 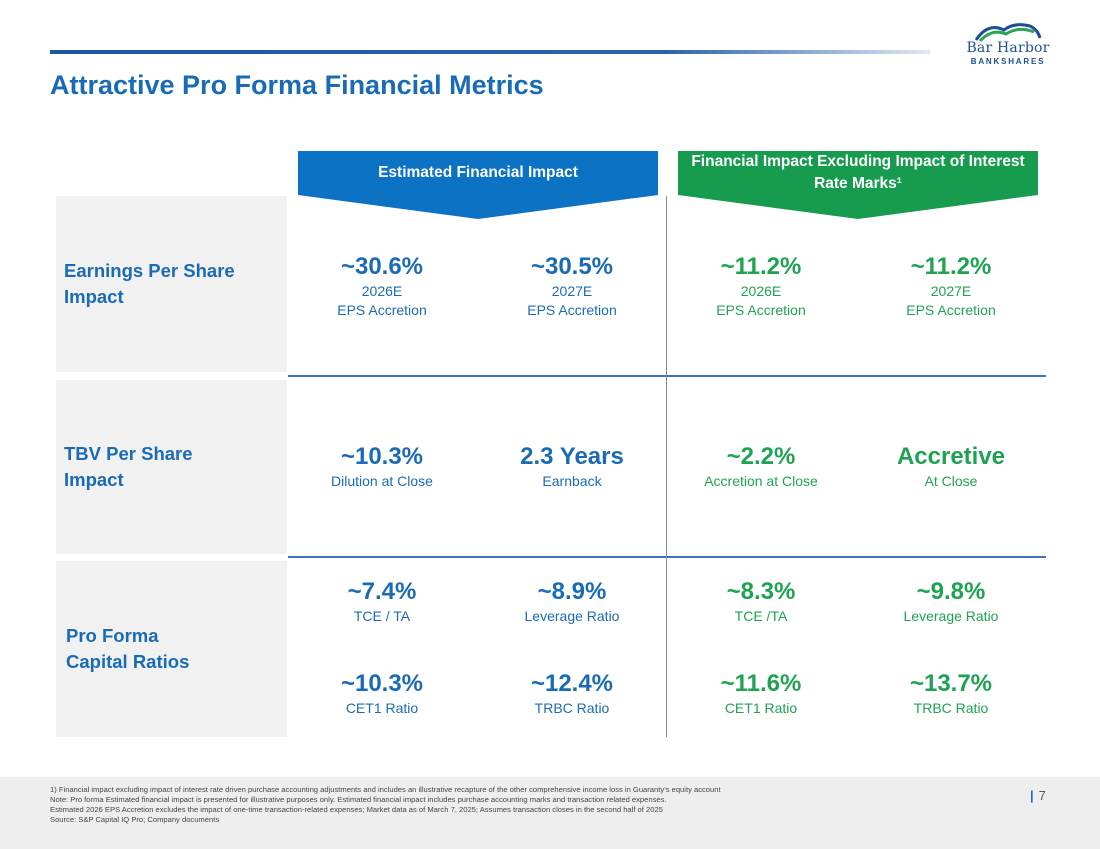 I want to click on company-logo: Bar Harbor BANKSHARES, so click(x=1008, y=45).